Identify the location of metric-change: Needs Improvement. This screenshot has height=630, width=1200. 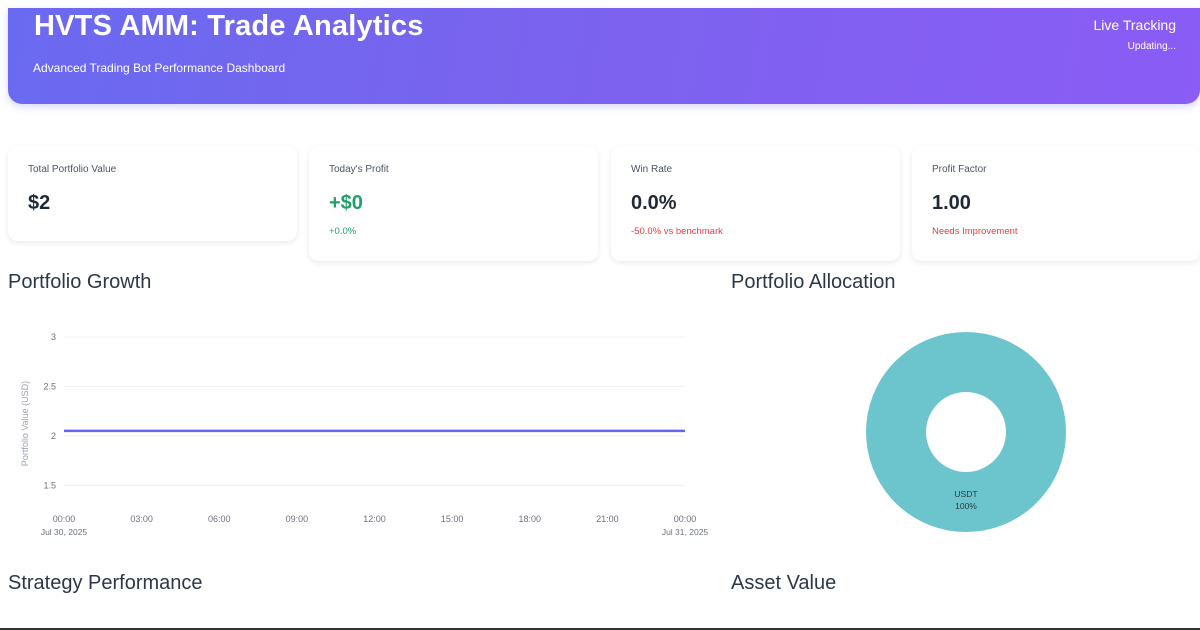
(975, 231).